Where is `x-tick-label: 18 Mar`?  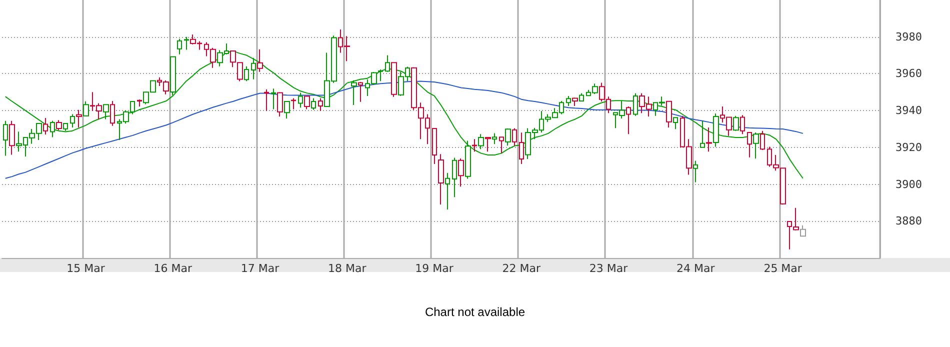
x-tick-label: 18 Mar is located at coordinates (347, 268).